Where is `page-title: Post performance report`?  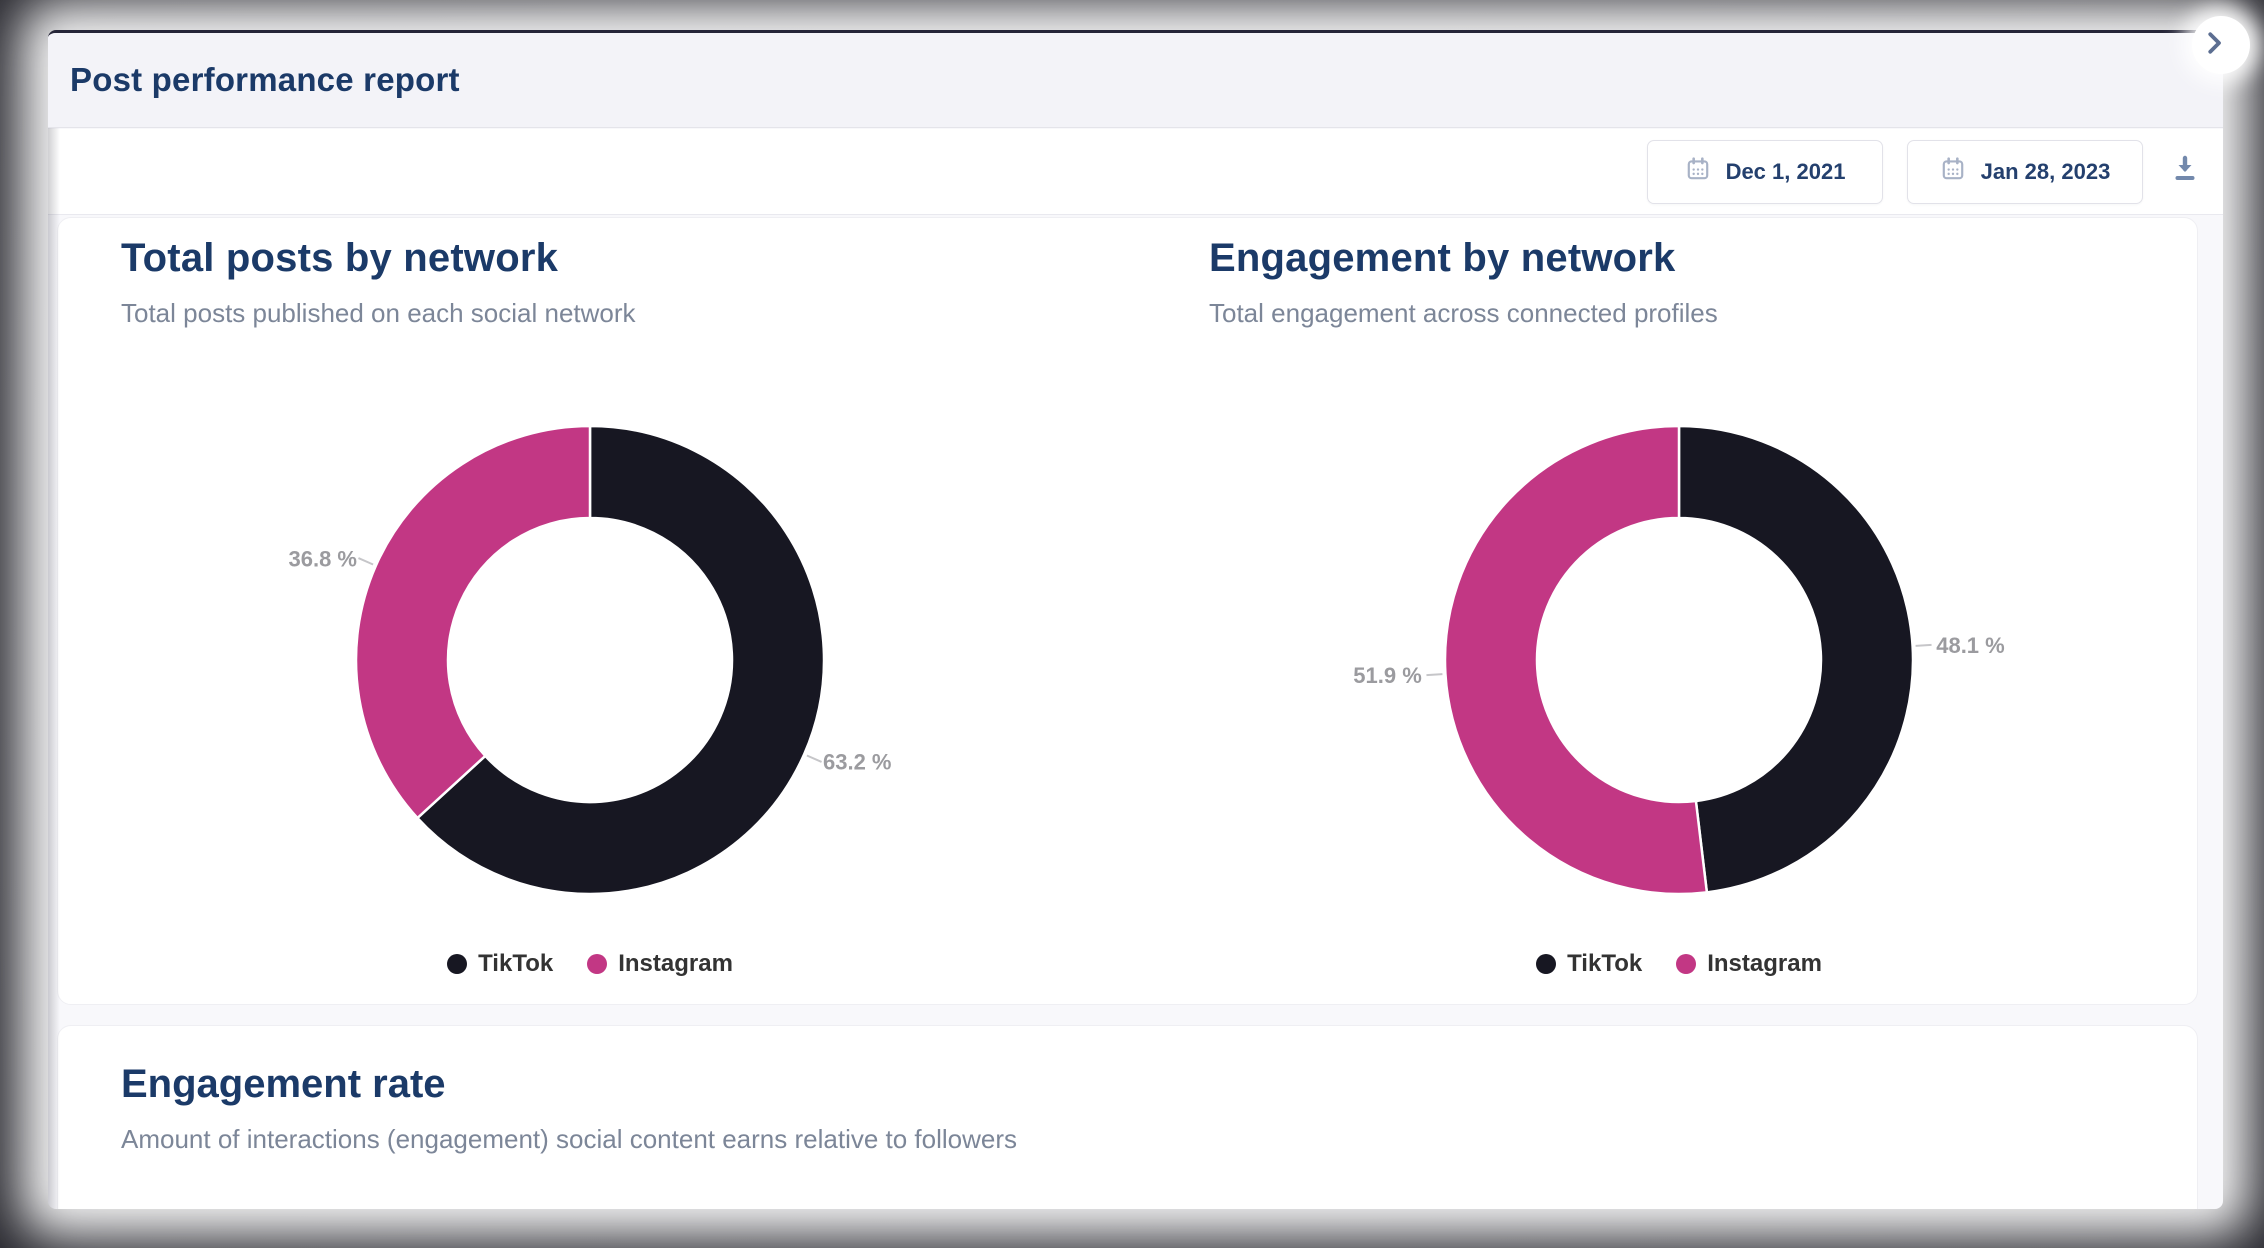
page-title: Post performance report is located at coordinates (265, 79).